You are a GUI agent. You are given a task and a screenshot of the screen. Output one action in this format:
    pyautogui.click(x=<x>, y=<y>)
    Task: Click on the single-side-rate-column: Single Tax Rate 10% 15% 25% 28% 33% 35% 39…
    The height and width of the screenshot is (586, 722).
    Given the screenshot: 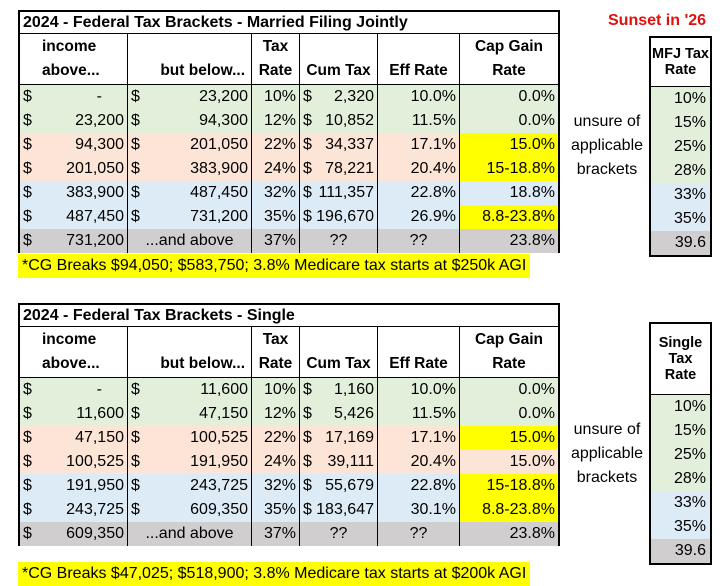 What is the action you would take?
    pyautogui.click(x=680, y=443)
    